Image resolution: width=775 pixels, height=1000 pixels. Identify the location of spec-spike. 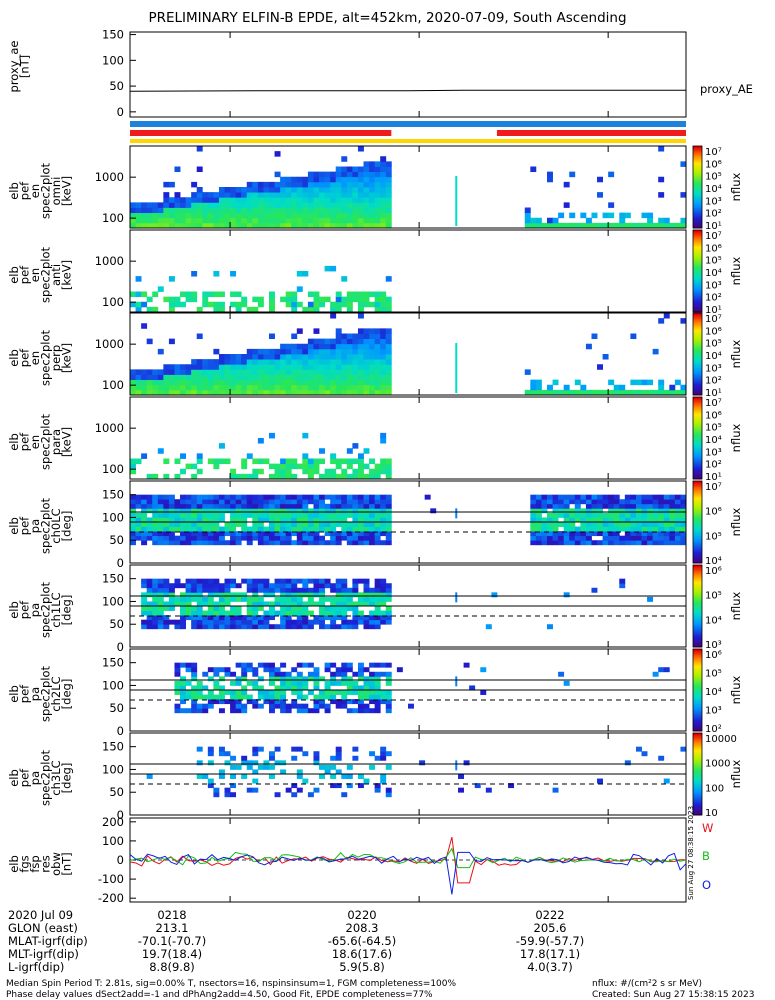
(456, 368).